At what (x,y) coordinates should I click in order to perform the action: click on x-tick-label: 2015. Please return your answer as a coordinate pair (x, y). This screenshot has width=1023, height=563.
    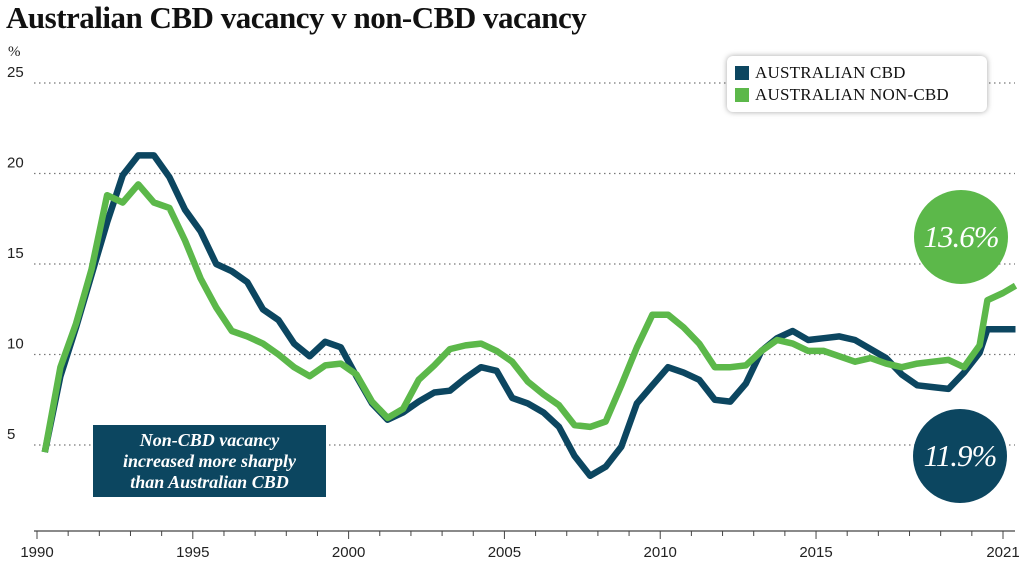
    Looking at the image, I should click on (815, 552).